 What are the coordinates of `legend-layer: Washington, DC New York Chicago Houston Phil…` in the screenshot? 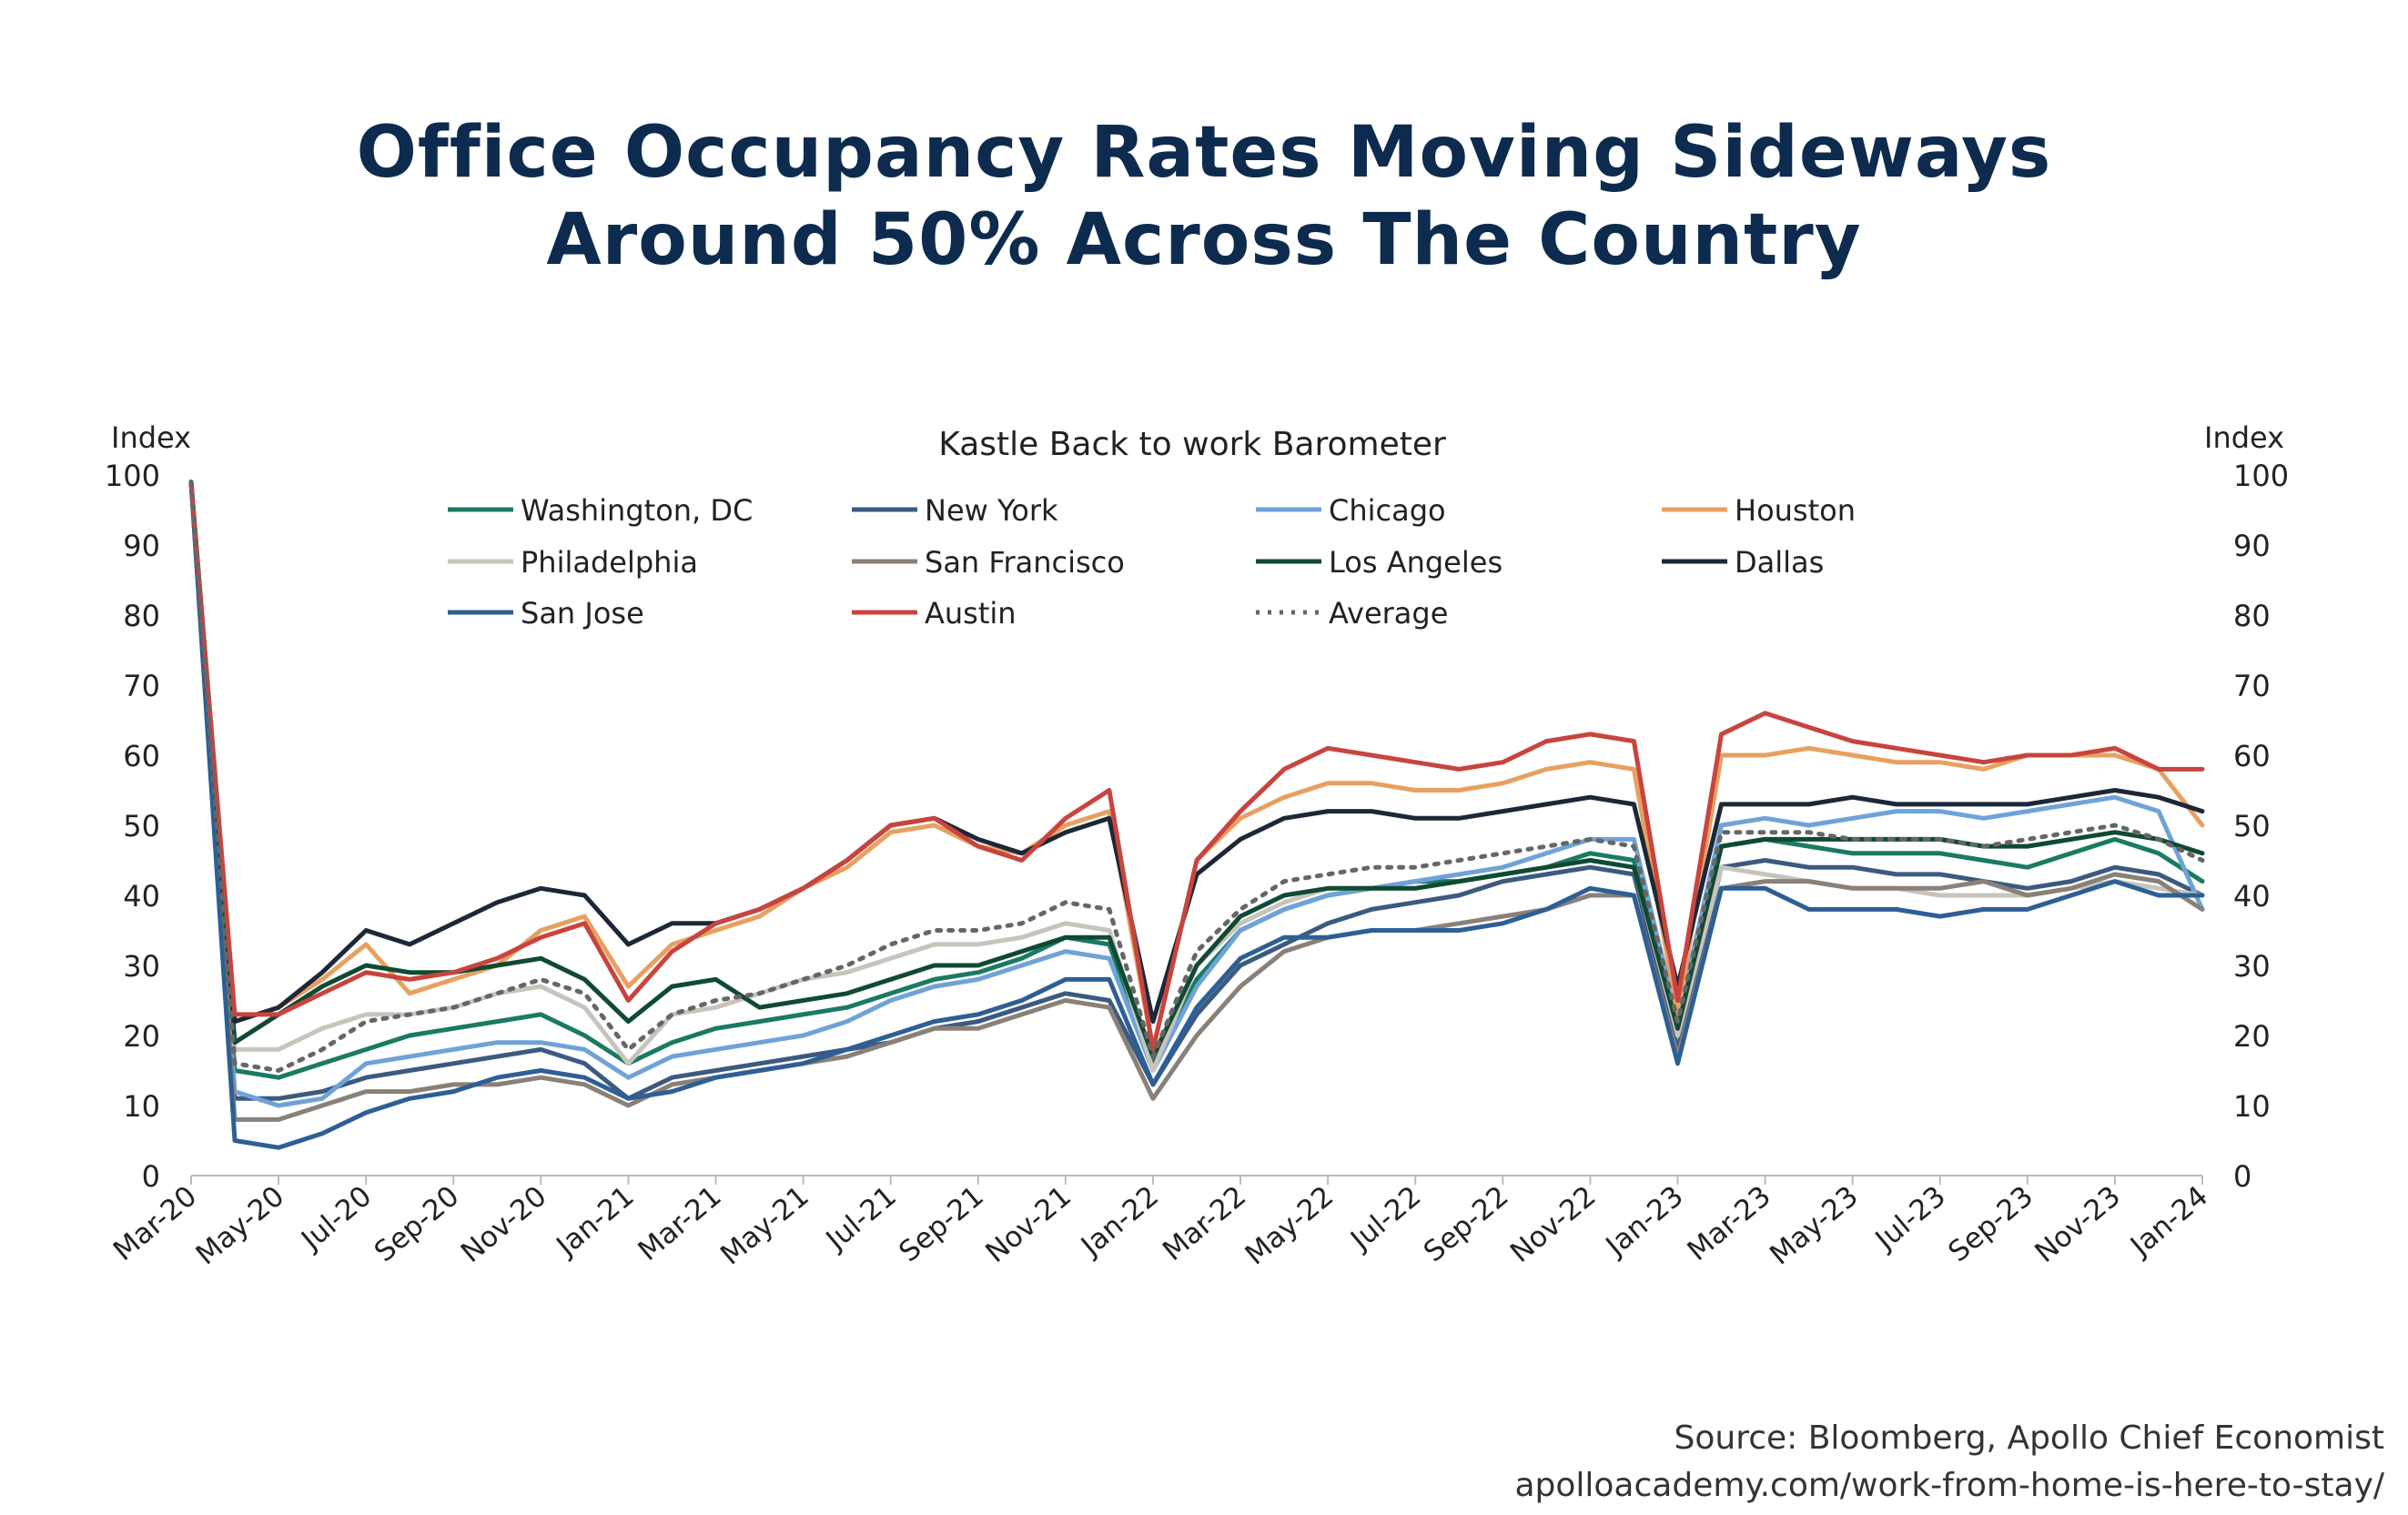 It's located at (1152, 562).